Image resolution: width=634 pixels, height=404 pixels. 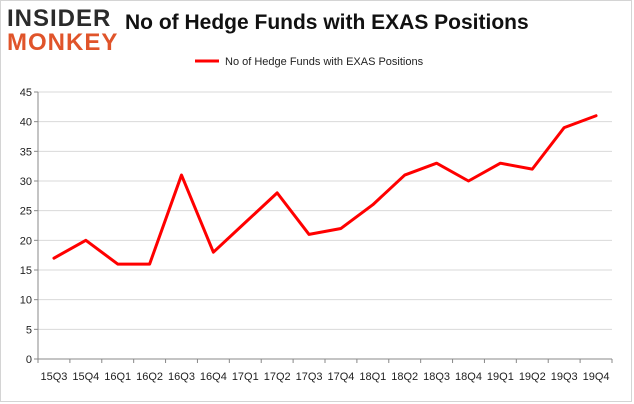 I want to click on y-tick-label: 5, so click(x=29, y=330).